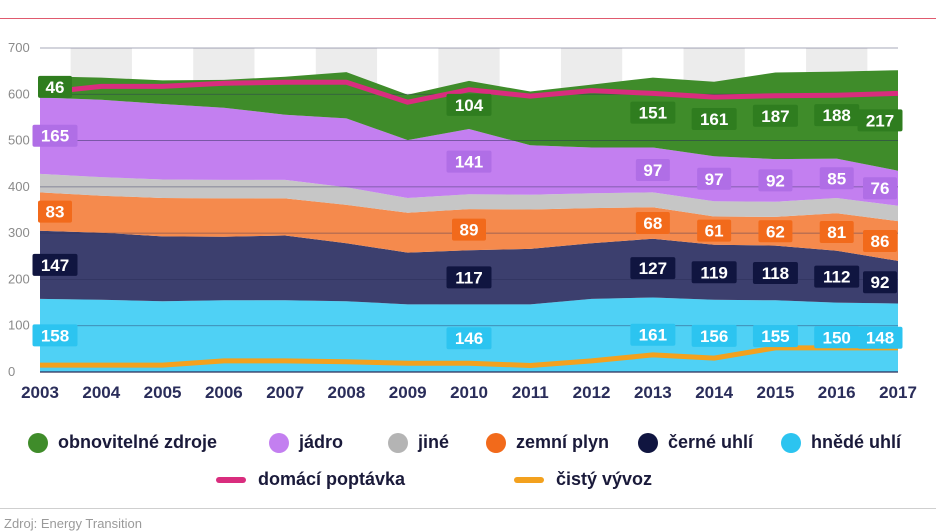 This screenshot has width=936, height=531. Describe the element at coordinates (398, 442) in the screenshot. I see `legend-other-dot-icon` at that location.